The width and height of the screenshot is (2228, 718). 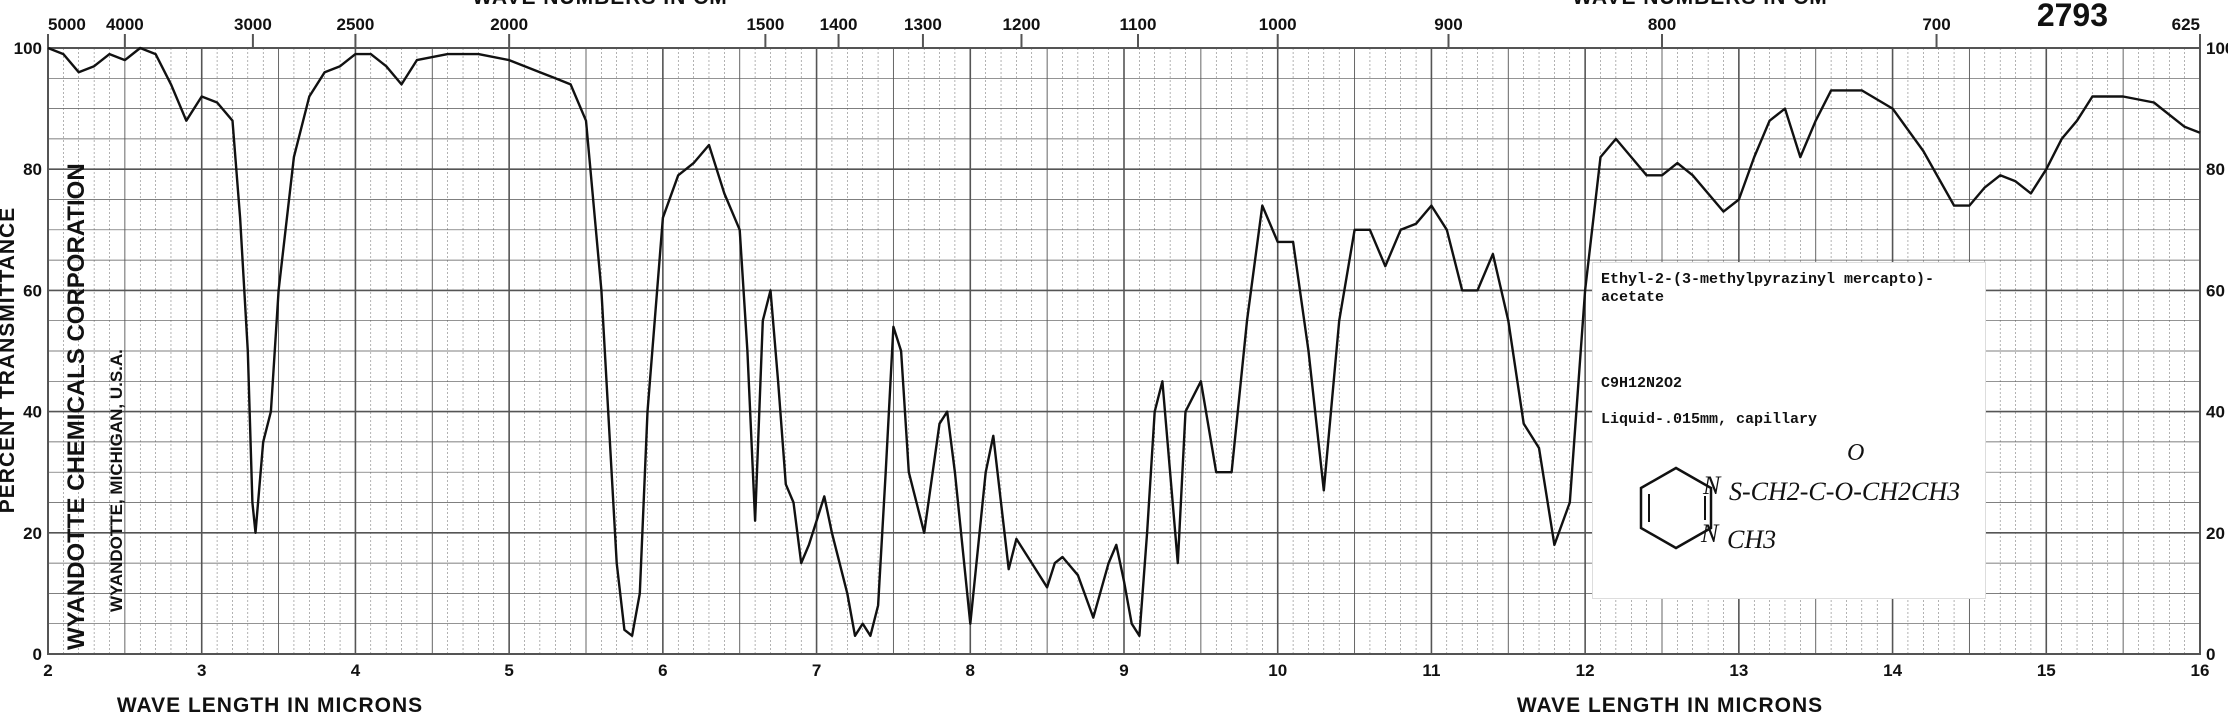 I want to click on top-tick-label: 1300, so click(x=923, y=24).